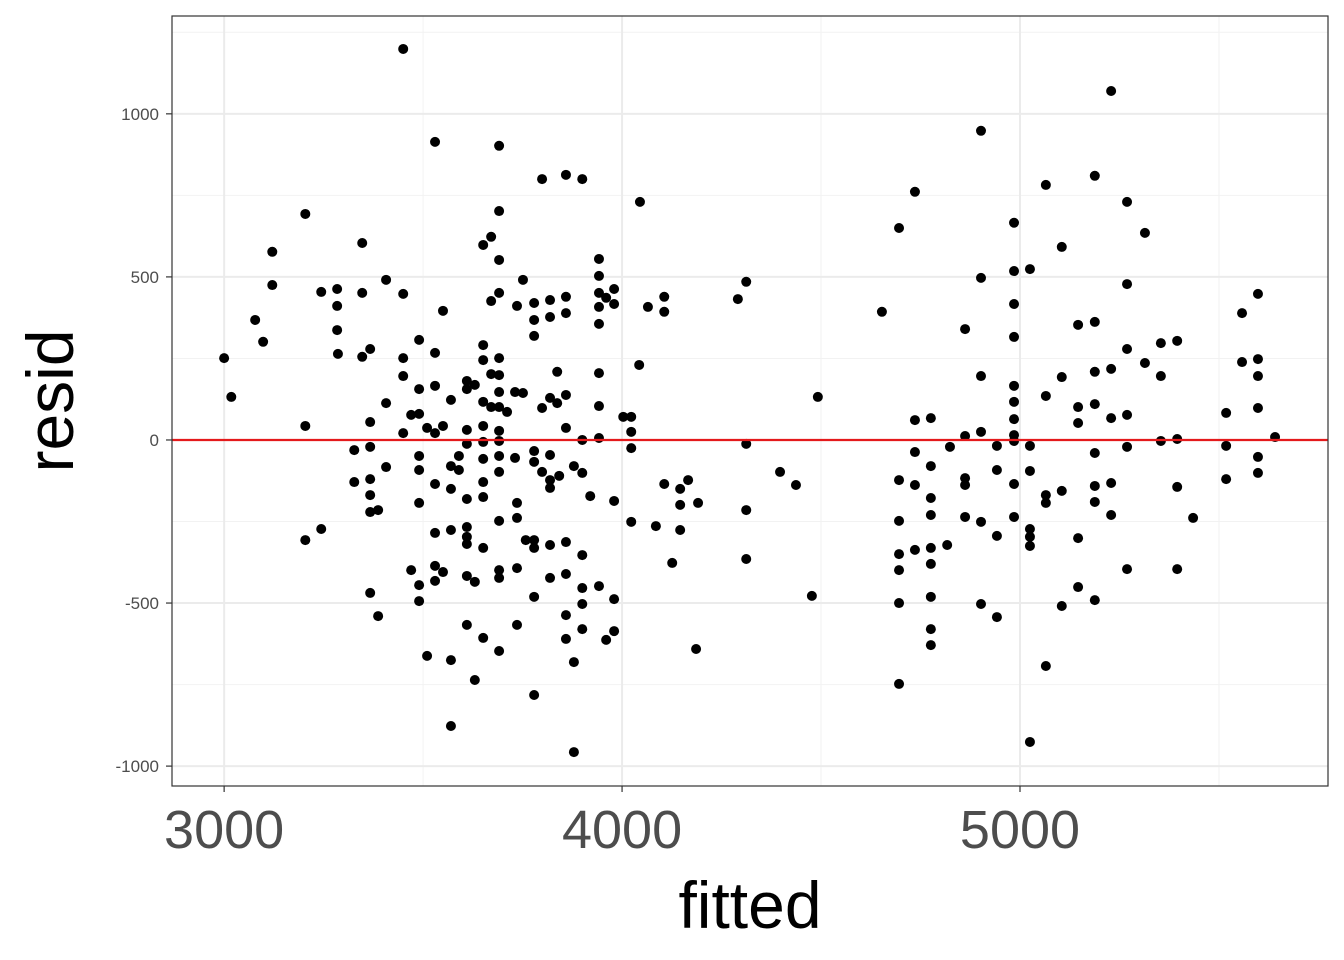  I want to click on x-tick-label: 4000, so click(622, 830).